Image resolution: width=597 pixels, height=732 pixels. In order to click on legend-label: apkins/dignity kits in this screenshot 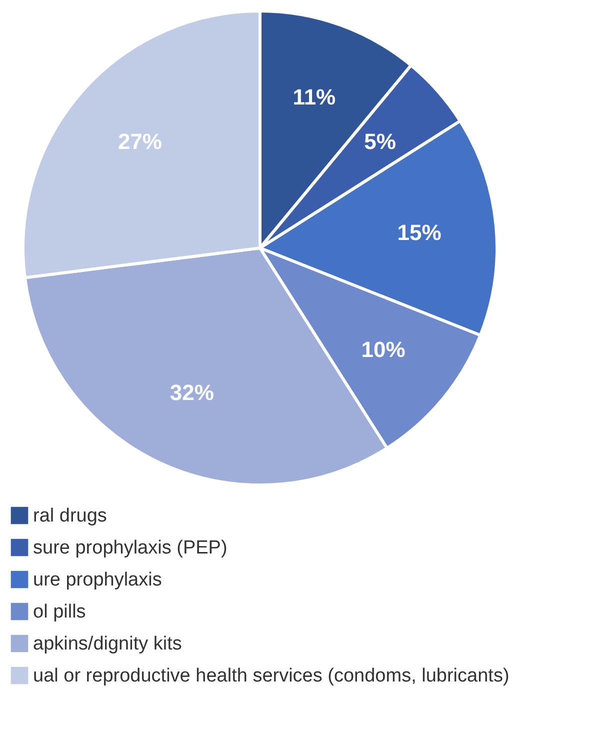, I will do `click(107, 644)`.